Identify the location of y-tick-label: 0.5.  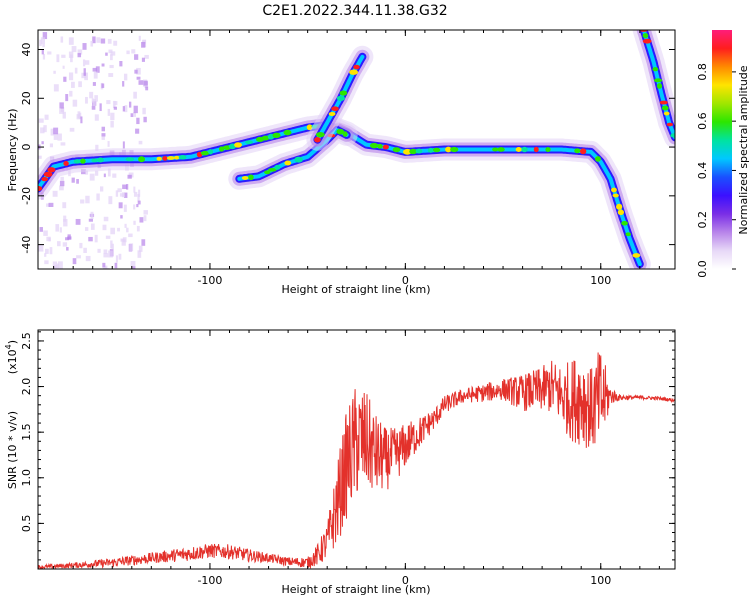
(26, 524).